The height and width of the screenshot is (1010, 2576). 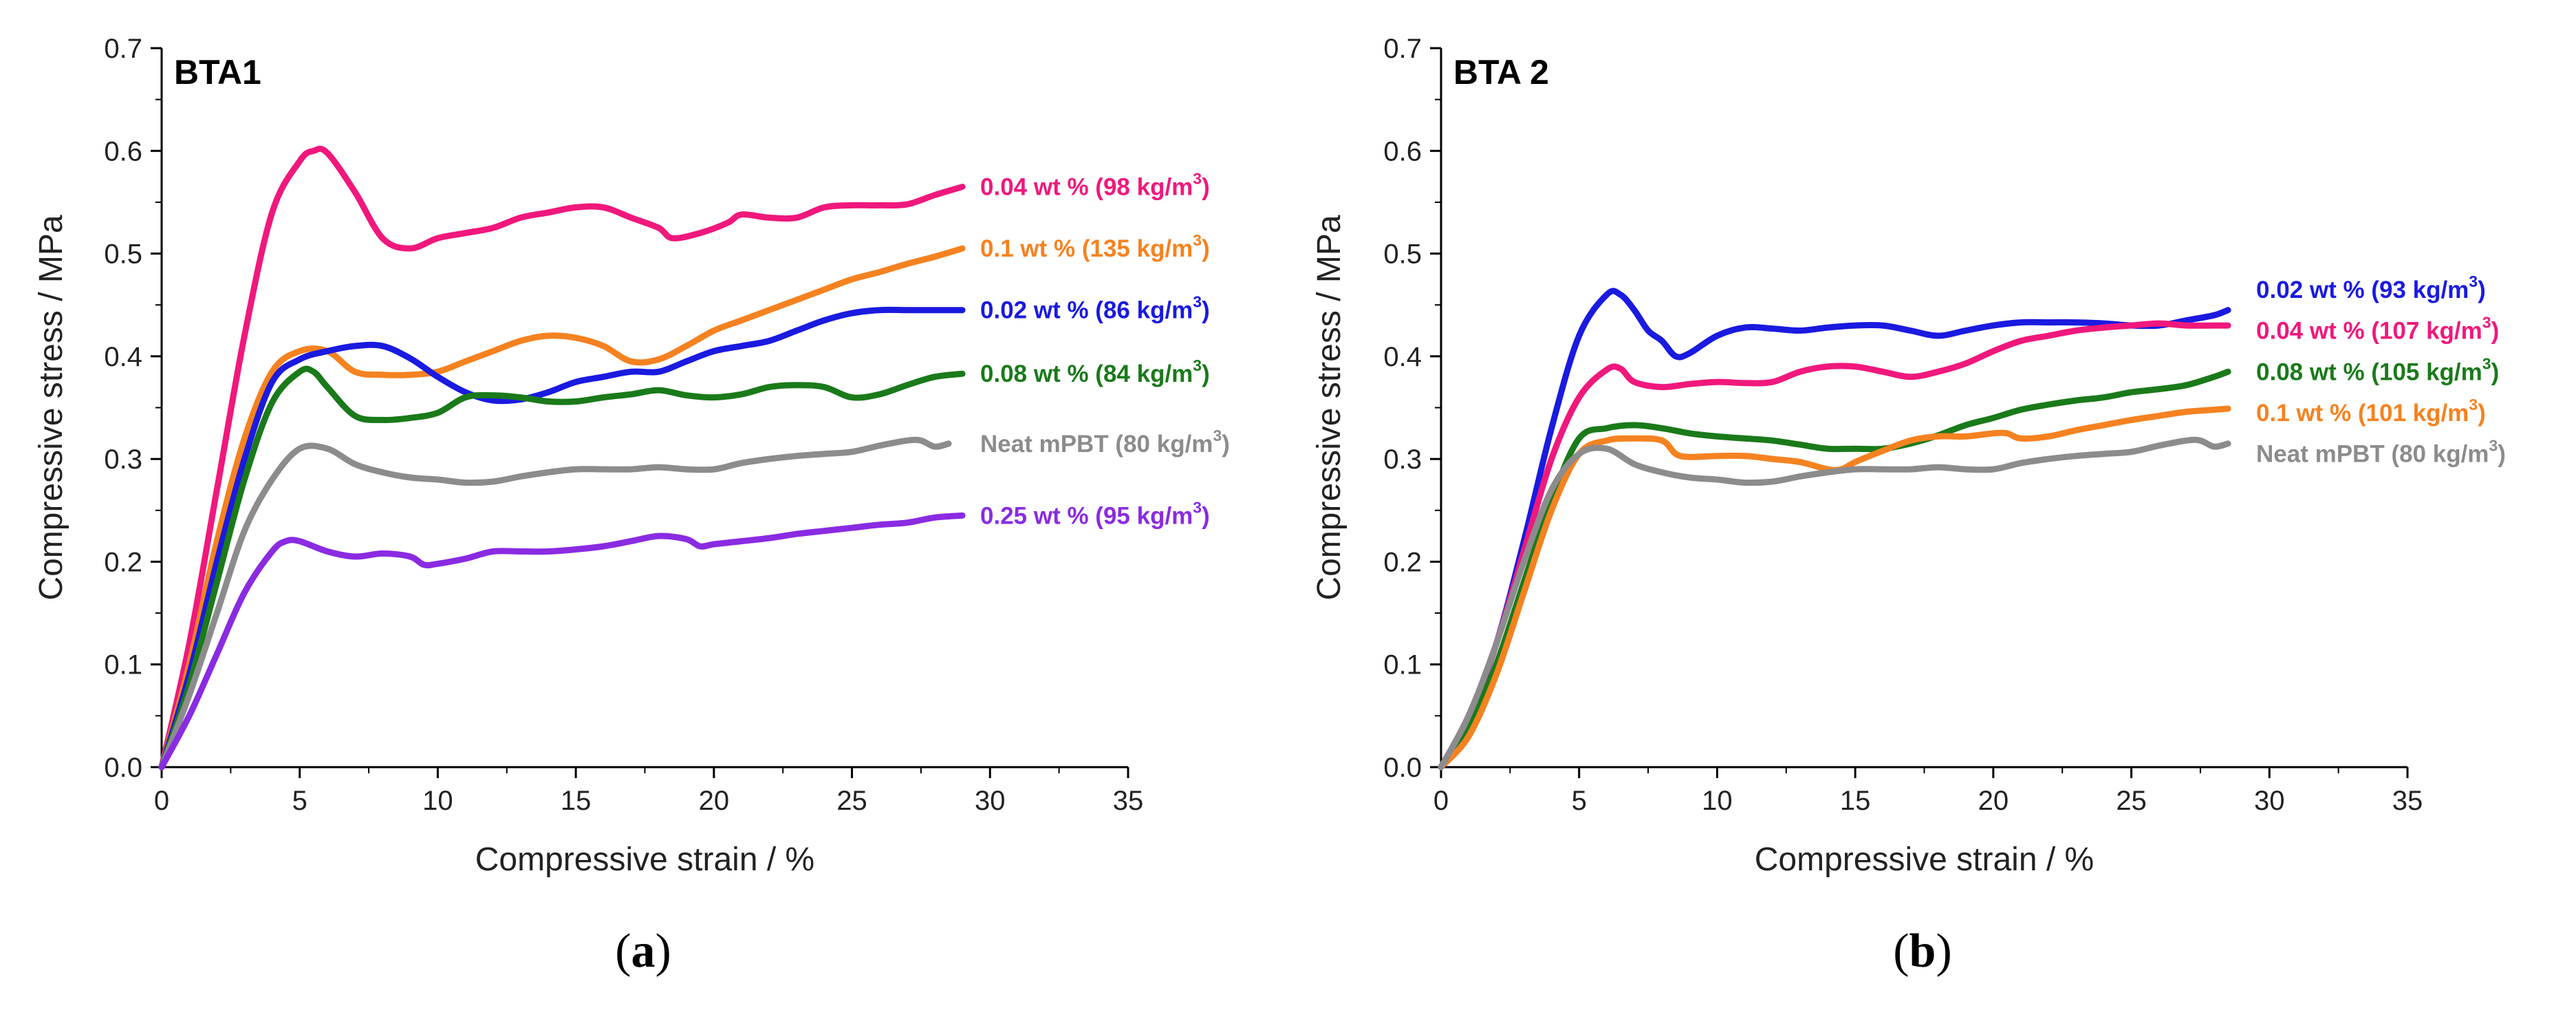 What do you see at coordinates (2377, 329) in the screenshot?
I see `series-label: 0.04 wt % (107 kg/m3)` at bounding box center [2377, 329].